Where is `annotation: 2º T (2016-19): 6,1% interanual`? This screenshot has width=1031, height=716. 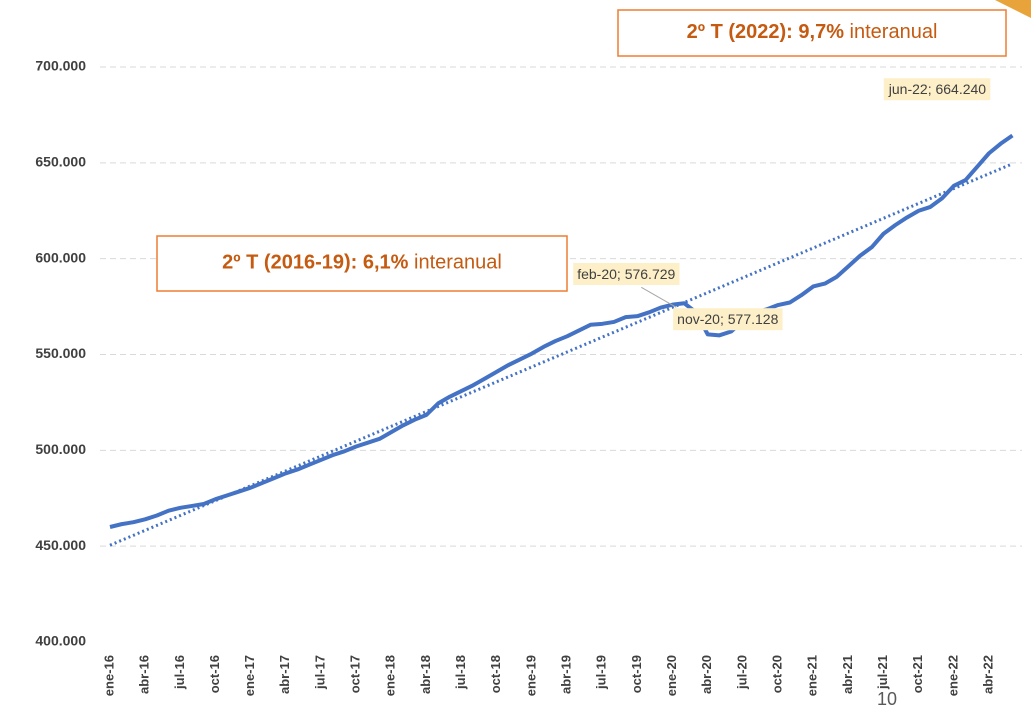 annotation: 2º T (2016-19): 6,1% interanual is located at coordinates (362, 263).